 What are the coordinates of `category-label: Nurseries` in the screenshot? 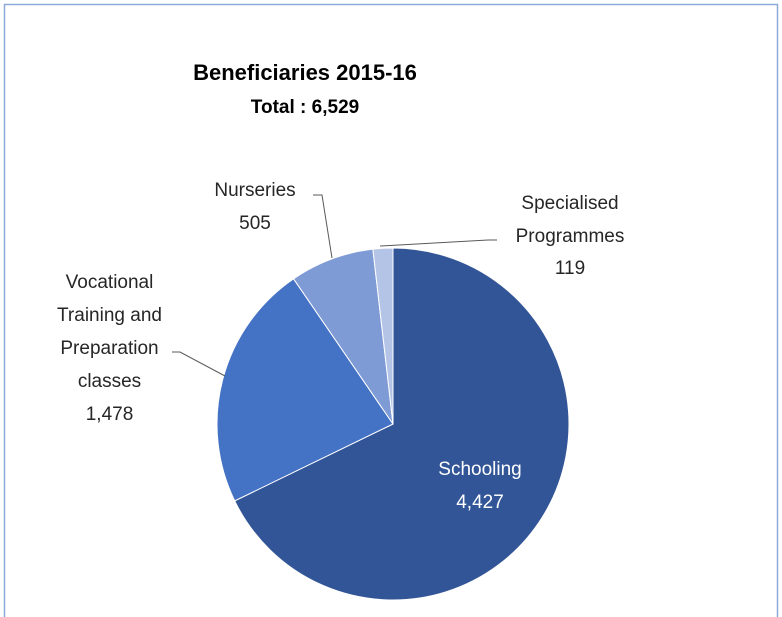 It's located at (255, 190).